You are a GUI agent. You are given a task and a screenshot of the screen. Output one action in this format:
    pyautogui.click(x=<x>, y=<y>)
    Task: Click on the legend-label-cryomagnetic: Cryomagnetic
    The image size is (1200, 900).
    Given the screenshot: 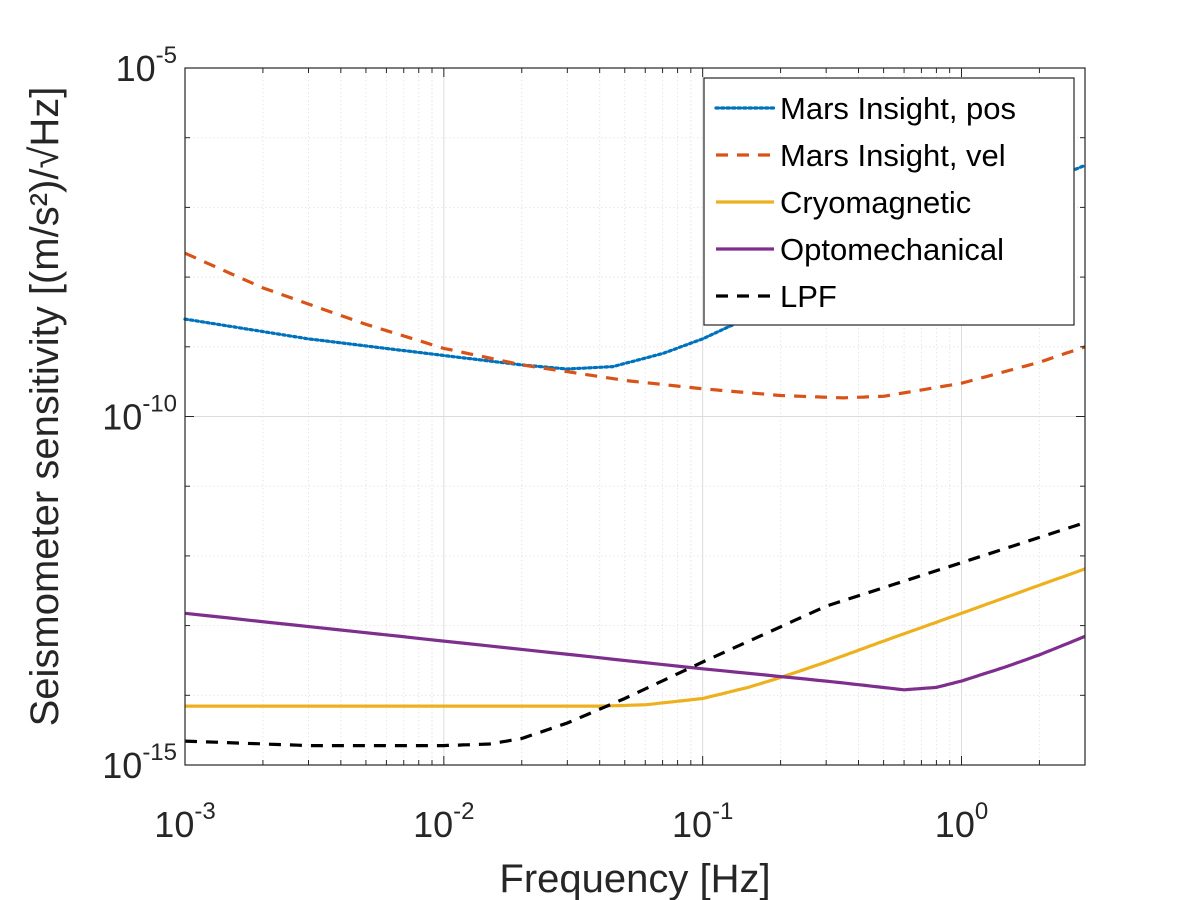 What is the action you would take?
    pyautogui.click(x=875, y=202)
    